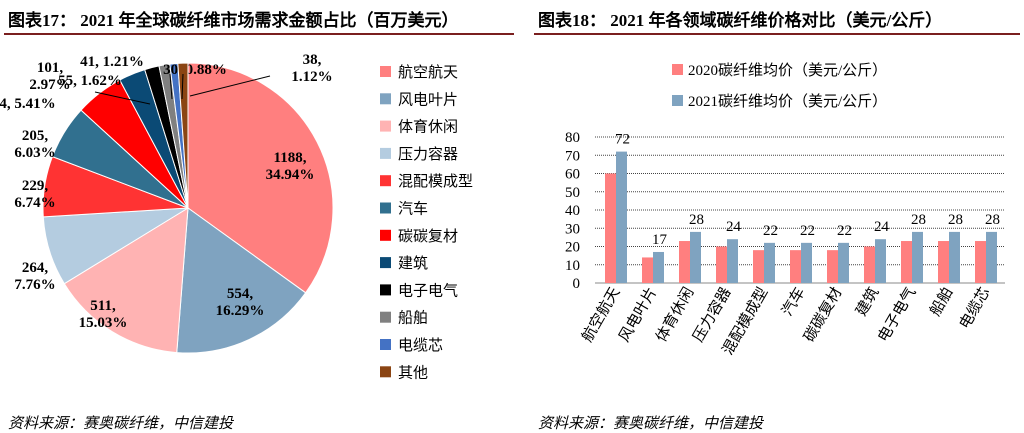  I want to click on left-title-rule, so click(259, 34).